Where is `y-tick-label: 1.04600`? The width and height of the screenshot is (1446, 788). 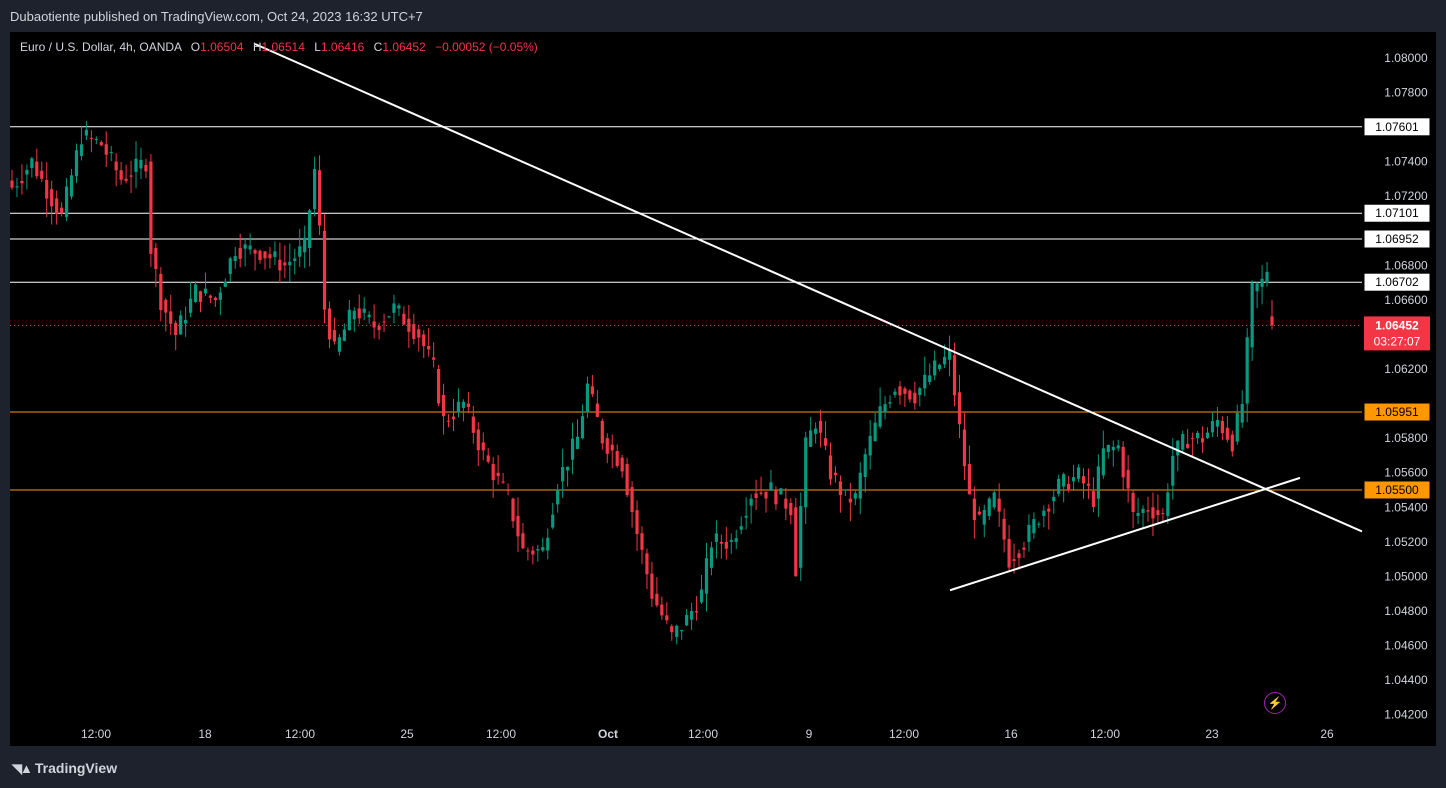
y-tick-label: 1.04600 is located at coordinates (1406, 646).